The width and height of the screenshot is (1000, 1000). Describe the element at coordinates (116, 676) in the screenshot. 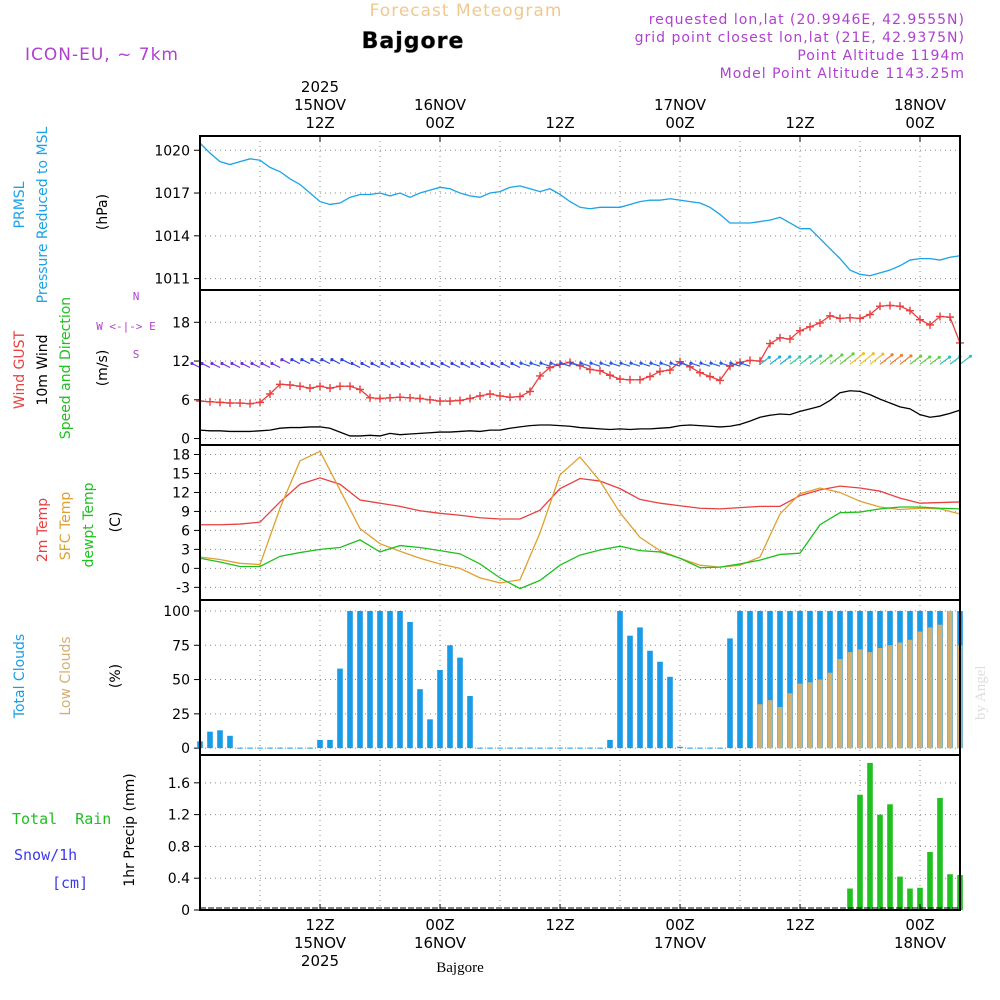

I see `label-percent: (%)` at that location.